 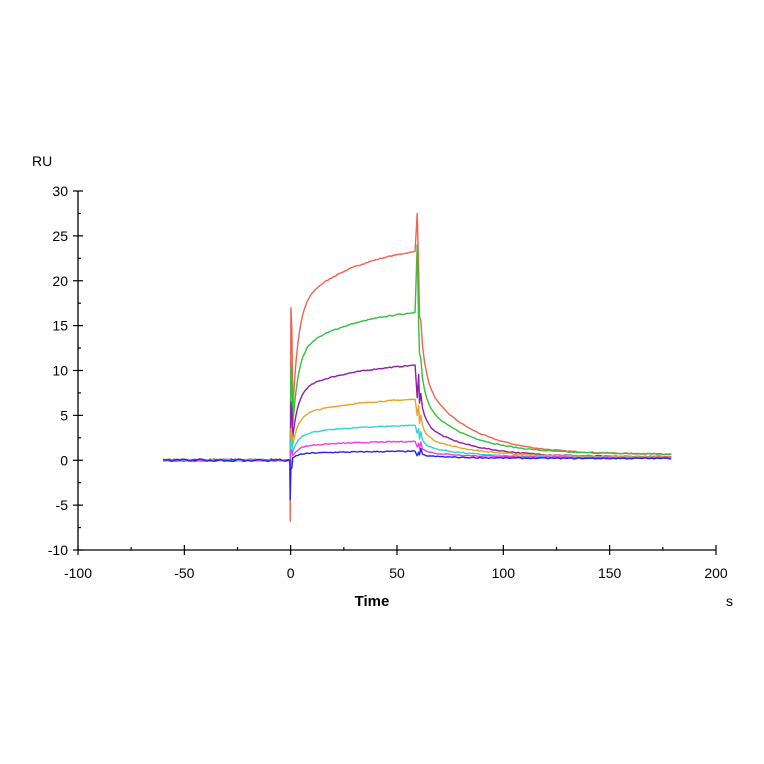 What do you see at coordinates (291, 573) in the screenshot?
I see `x-tick-label: 0` at bounding box center [291, 573].